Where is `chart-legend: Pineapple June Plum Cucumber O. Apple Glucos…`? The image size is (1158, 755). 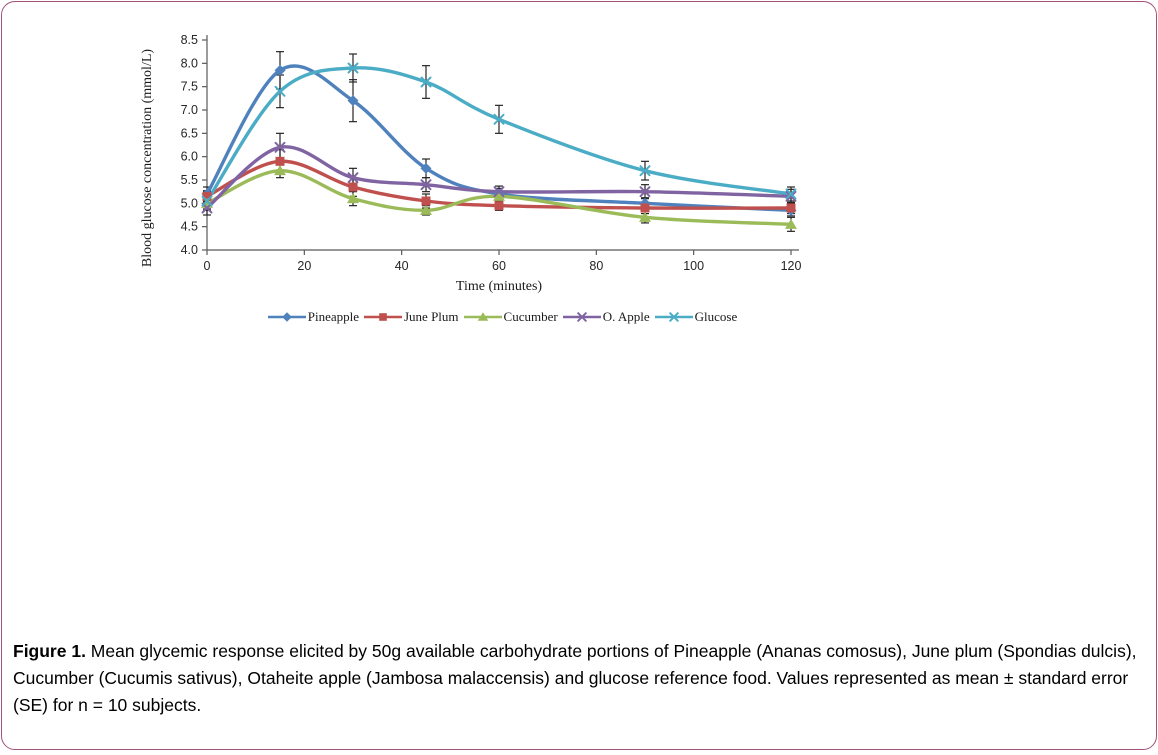 chart-legend: Pineapple June Plum Cucumber O. Apple Glucos… is located at coordinates (502, 317).